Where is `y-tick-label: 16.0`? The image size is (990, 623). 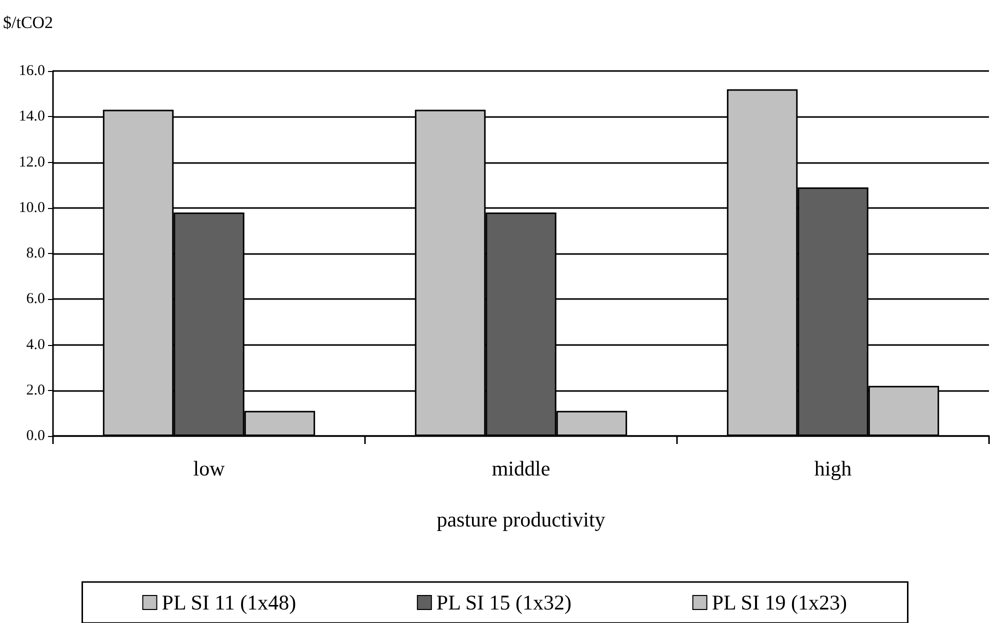
y-tick-label: 16.0 is located at coordinates (31, 71).